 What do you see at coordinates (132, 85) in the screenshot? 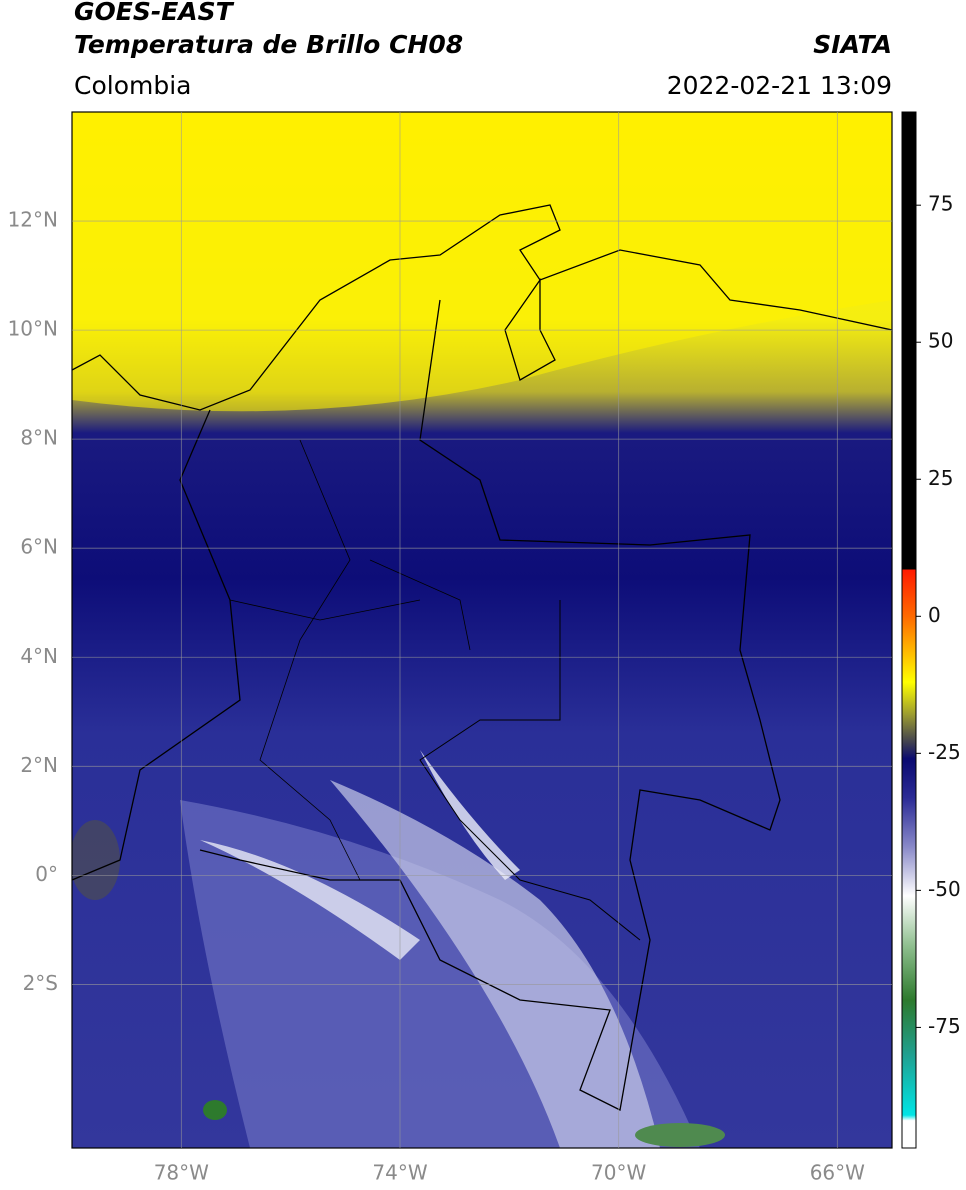
I see `region: Colombia` at bounding box center [132, 85].